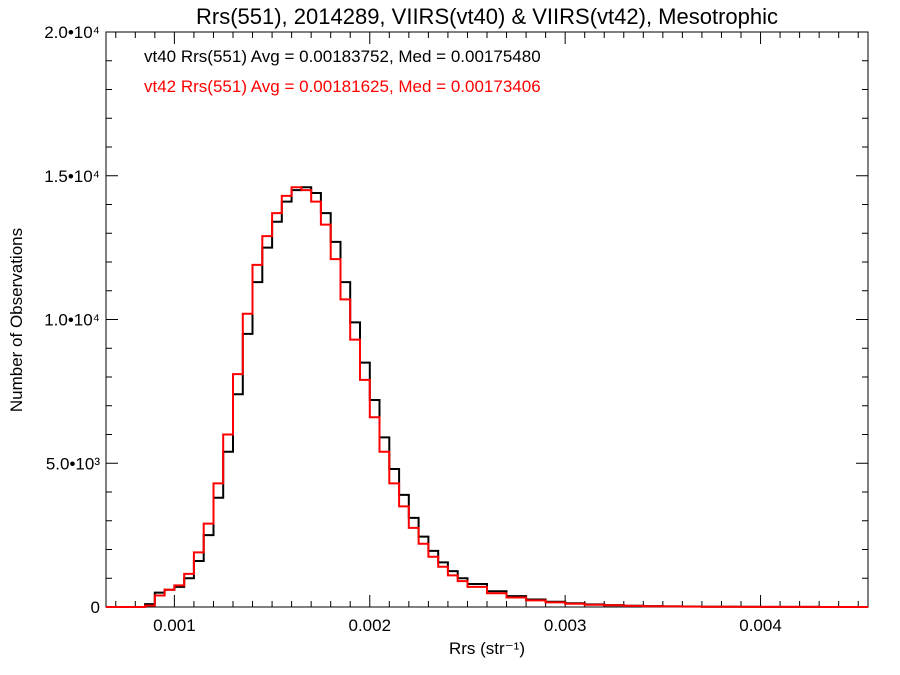  Describe the element at coordinates (174, 625) in the screenshot. I see `x-tick-label: 0.001` at that location.